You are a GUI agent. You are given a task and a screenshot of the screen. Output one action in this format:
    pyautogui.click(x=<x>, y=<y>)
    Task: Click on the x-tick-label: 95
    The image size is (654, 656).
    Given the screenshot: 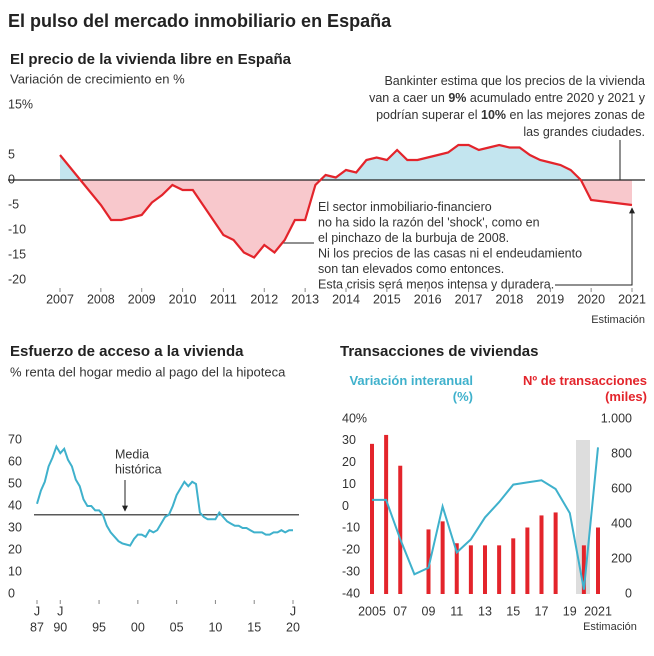 What is the action you would take?
    pyautogui.click(x=99, y=627)
    